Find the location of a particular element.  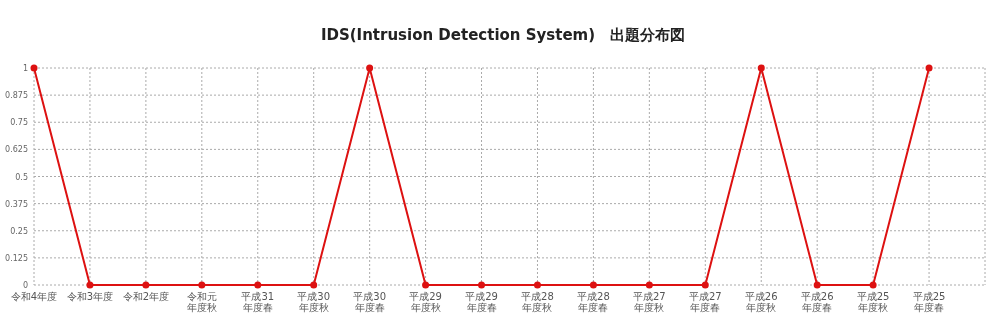

y-tick-label: 0.75 is located at coordinates (19, 123).